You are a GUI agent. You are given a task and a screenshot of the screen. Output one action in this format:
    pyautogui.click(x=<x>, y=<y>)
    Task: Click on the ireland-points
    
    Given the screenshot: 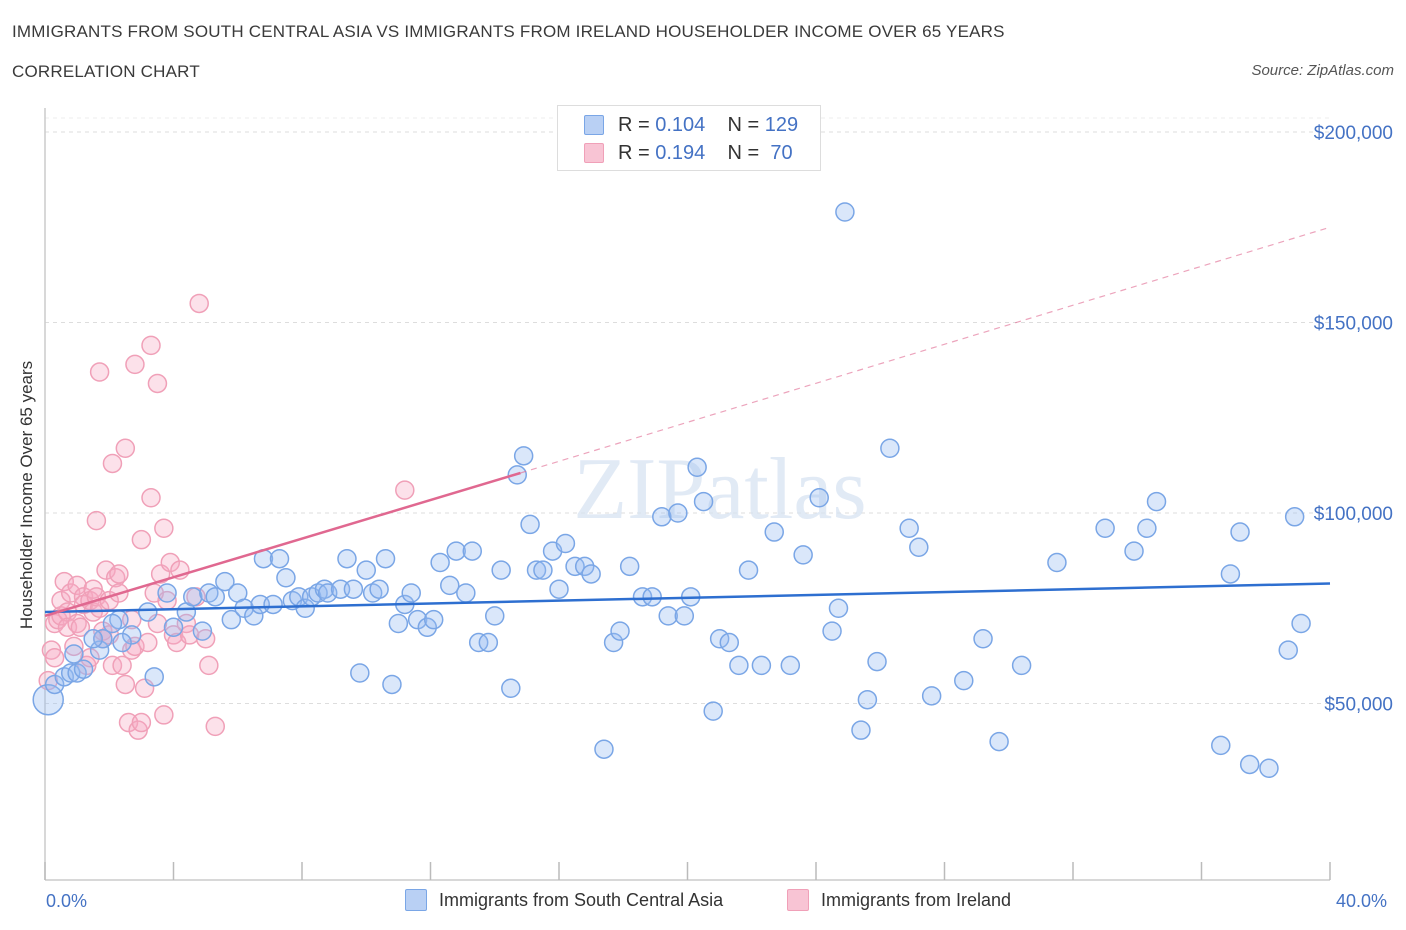 What is the action you would take?
    pyautogui.click(x=226, y=516)
    